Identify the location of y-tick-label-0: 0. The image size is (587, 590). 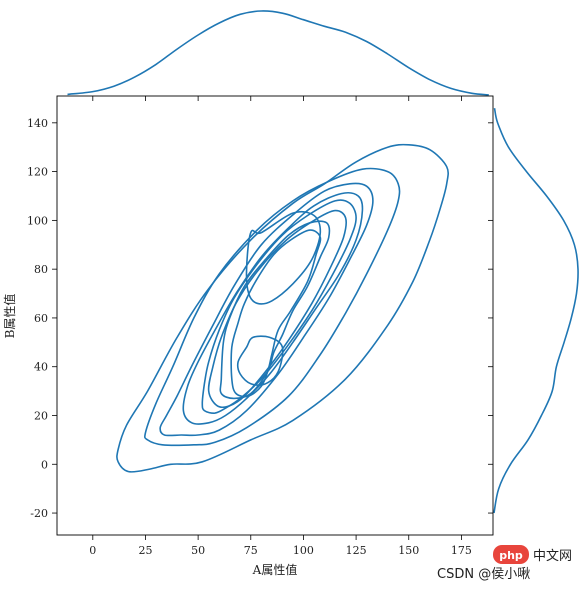
(44, 464).